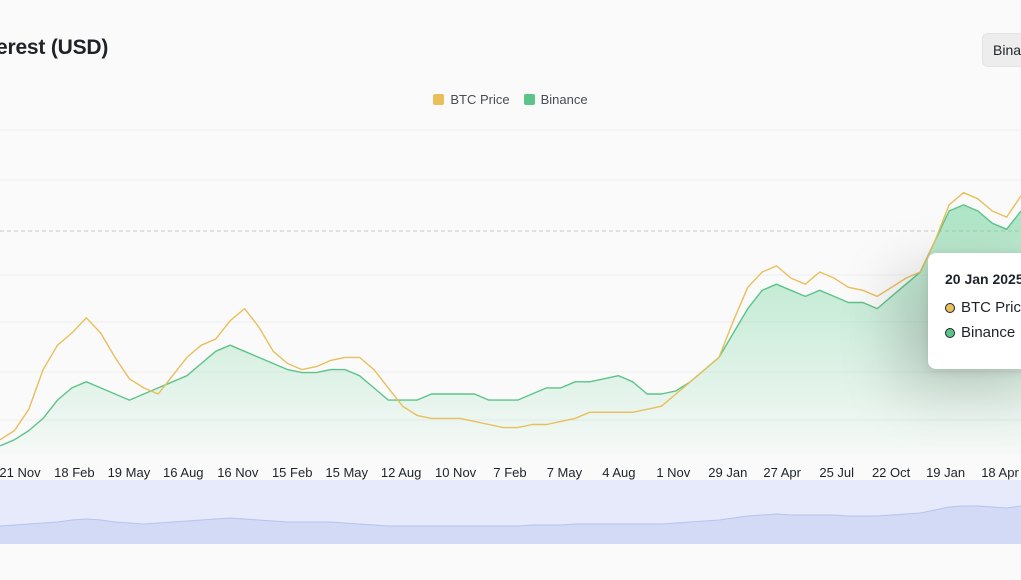 The image size is (1021, 580). I want to click on tooltip-row-binance: Binance, so click(983, 332).